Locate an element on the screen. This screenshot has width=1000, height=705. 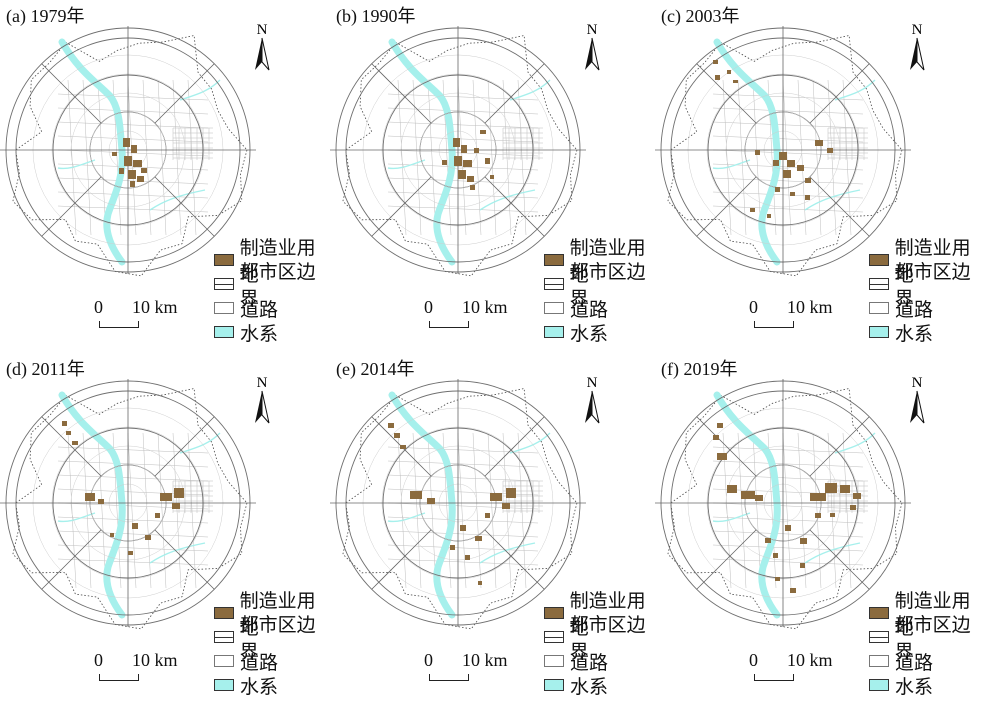
map-canvas is located at coordinates (458, 151).